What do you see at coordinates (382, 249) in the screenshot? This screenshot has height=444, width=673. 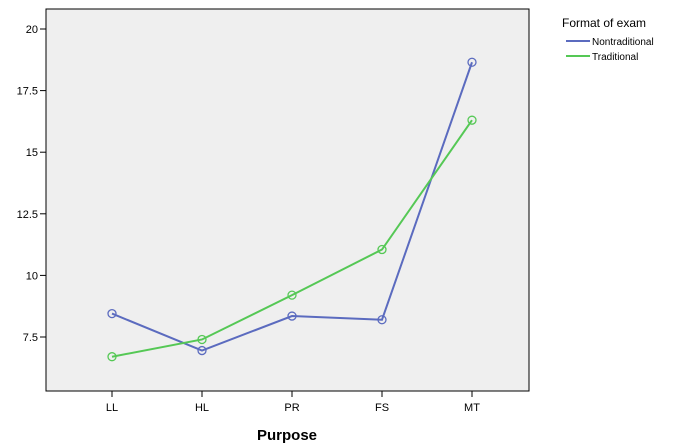 I see `data-point-traditional-fs` at bounding box center [382, 249].